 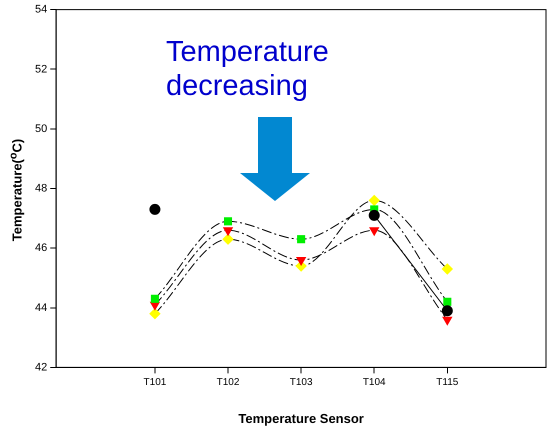 What do you see at coordinates (41, 69) in the screenshot?
I see `y-tick-label: 52` at bounding box center [41, 69].